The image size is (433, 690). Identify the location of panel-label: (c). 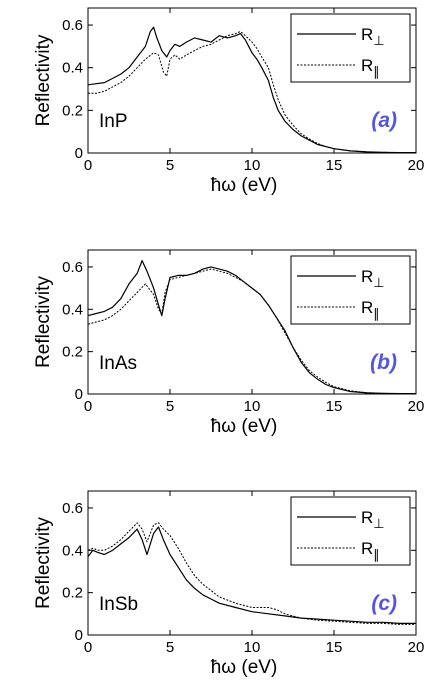
(384, 603).